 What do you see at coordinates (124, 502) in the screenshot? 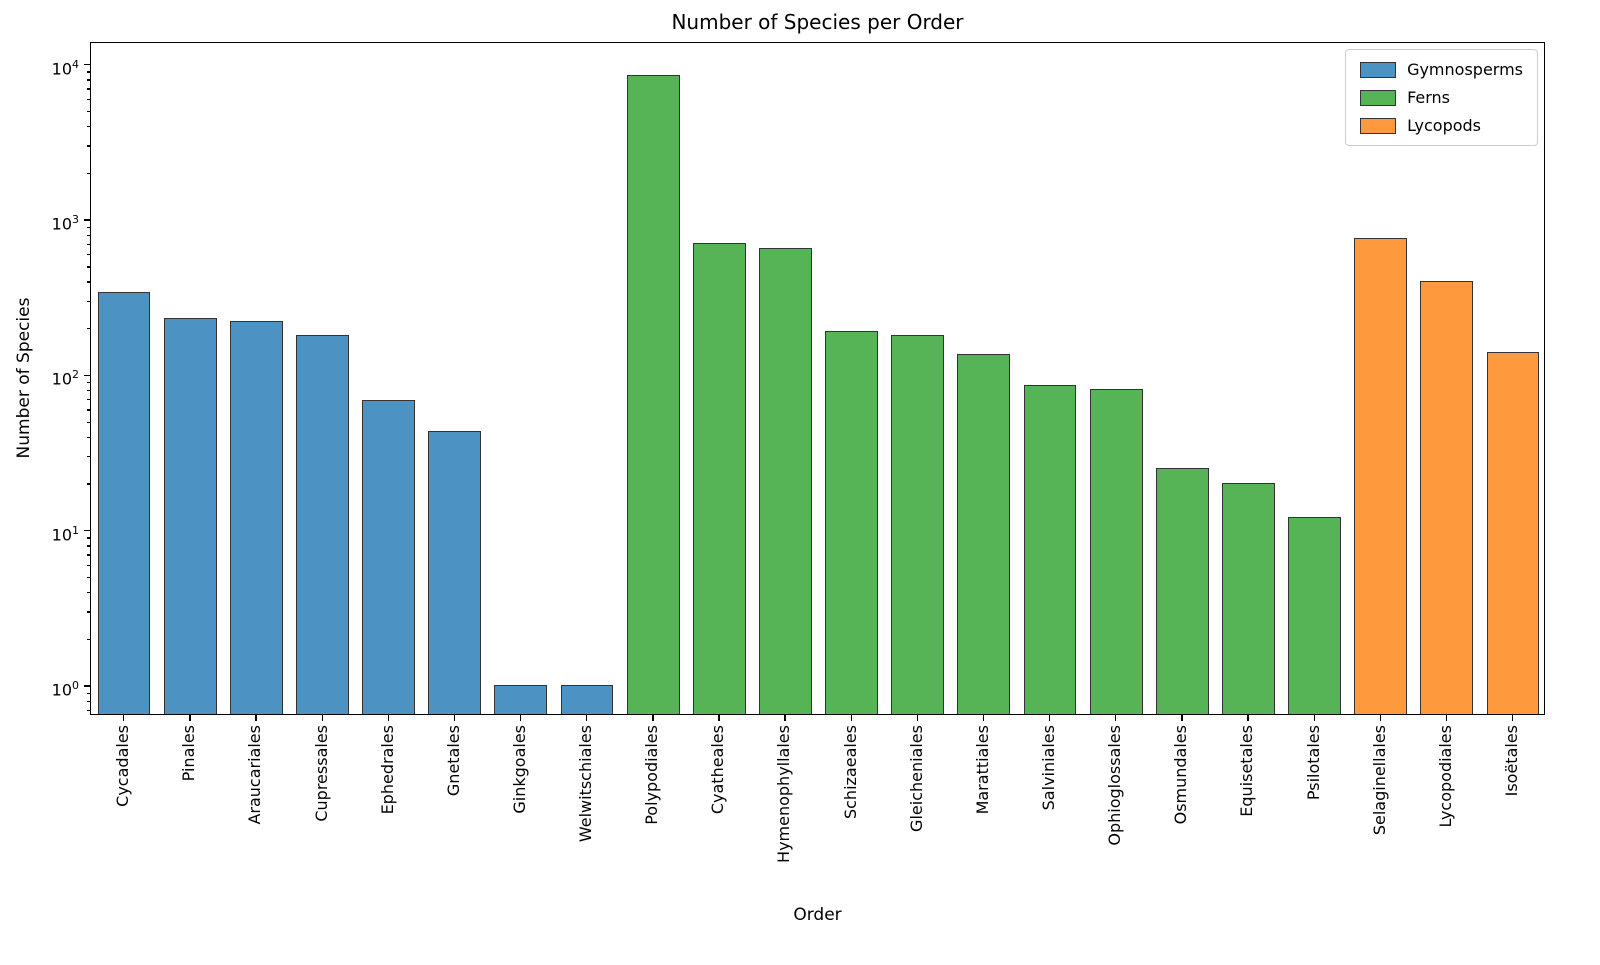
I see `bar-cycadales` at bounding box center [124, 502].